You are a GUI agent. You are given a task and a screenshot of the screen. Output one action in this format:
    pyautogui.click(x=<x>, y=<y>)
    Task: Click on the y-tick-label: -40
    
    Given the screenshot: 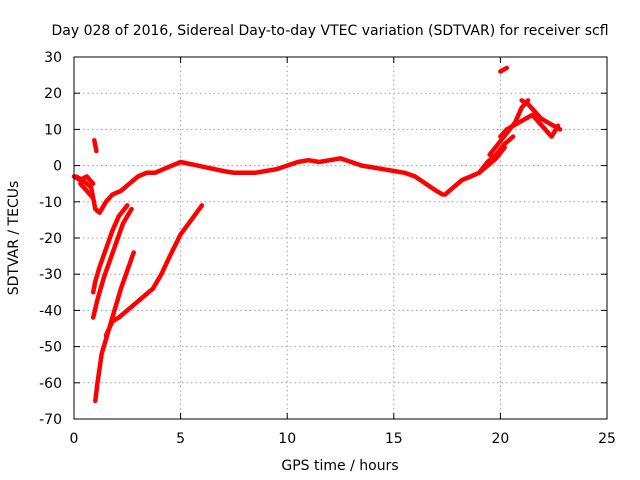 What is the action you would take?
    pyautogui.click(x=50, y=311)
    